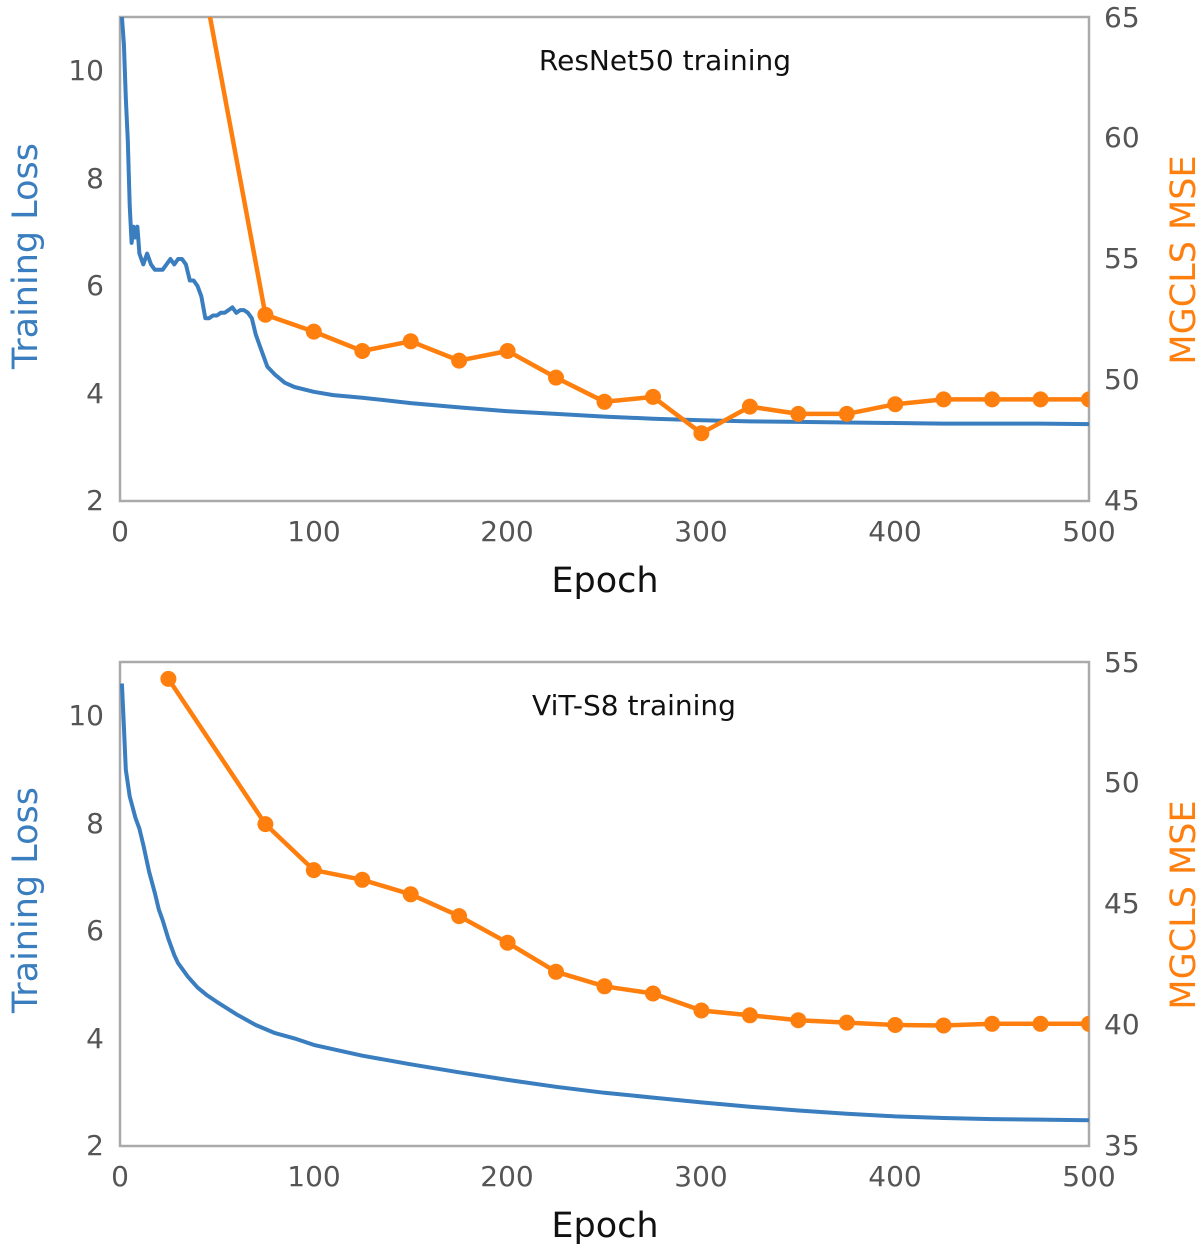 This screenshot has width=1200, height=1253. I want to click on chart-title: ResNet50 training, so click(665, 60).